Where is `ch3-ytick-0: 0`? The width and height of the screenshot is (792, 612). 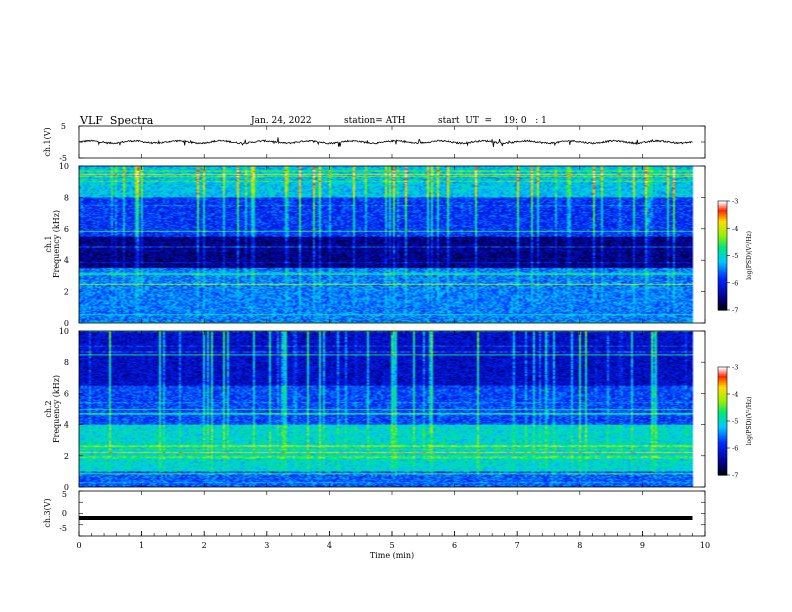
ch3-ytick-0: 0 is located at coordinates (64, 513).